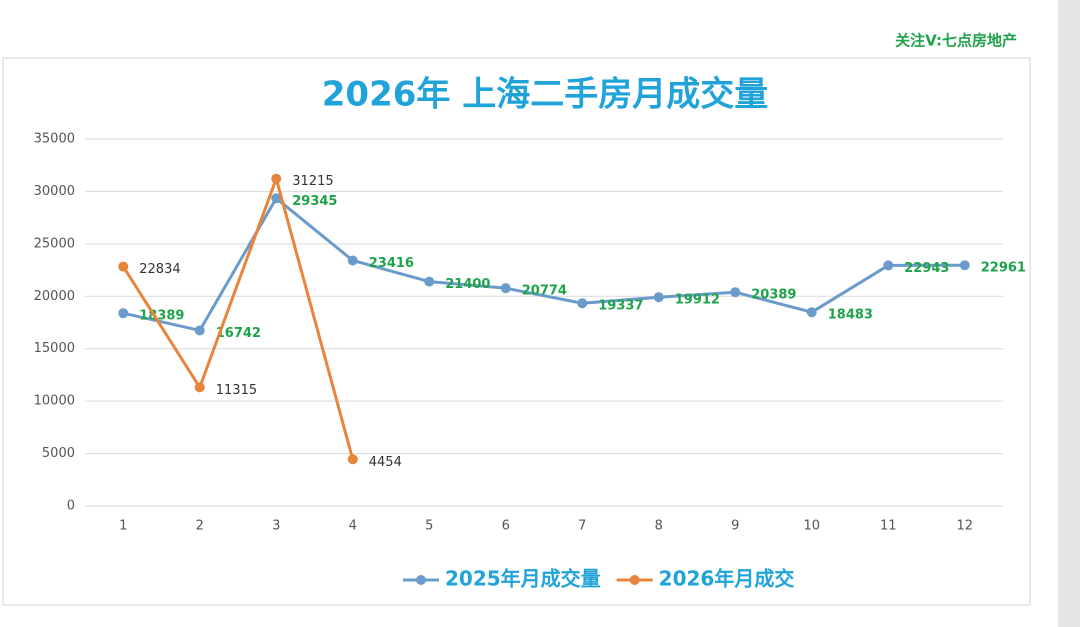 This screenshot has width=1080, height=627. I want to click on data-label: 11315, so click(236, 390).